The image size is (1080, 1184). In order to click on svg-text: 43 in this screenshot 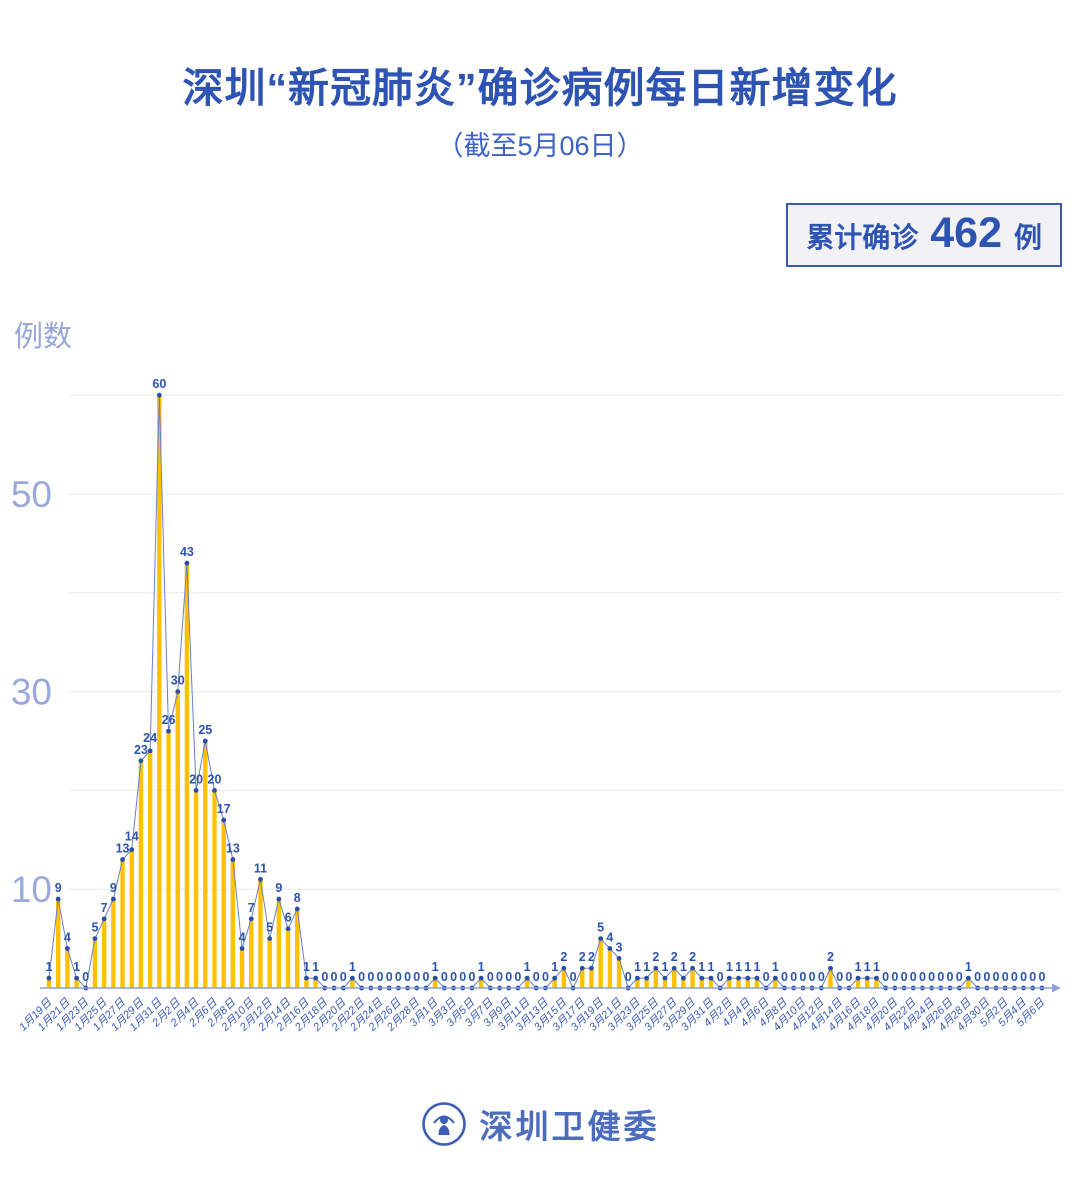, I will do `click(187, 552)`.